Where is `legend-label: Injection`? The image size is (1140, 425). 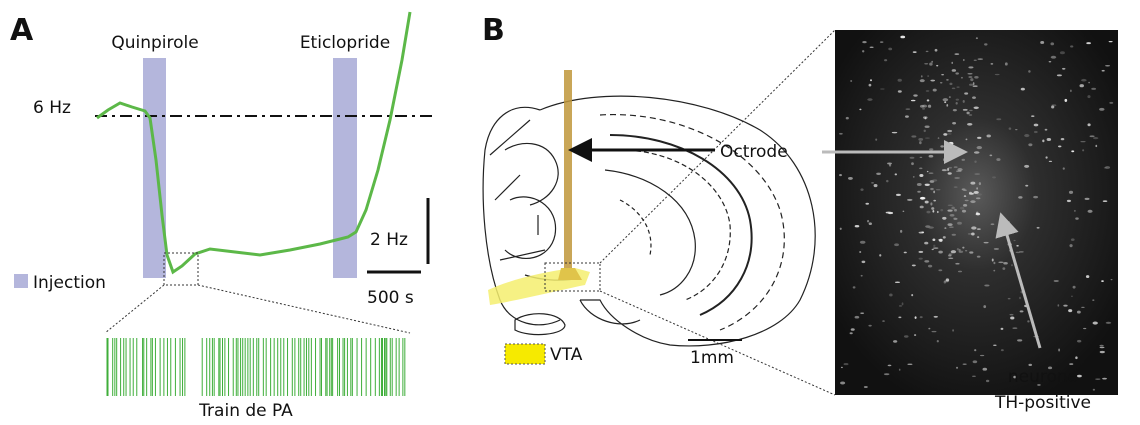 legend-label: Injection is located at coordinates (69, 283).